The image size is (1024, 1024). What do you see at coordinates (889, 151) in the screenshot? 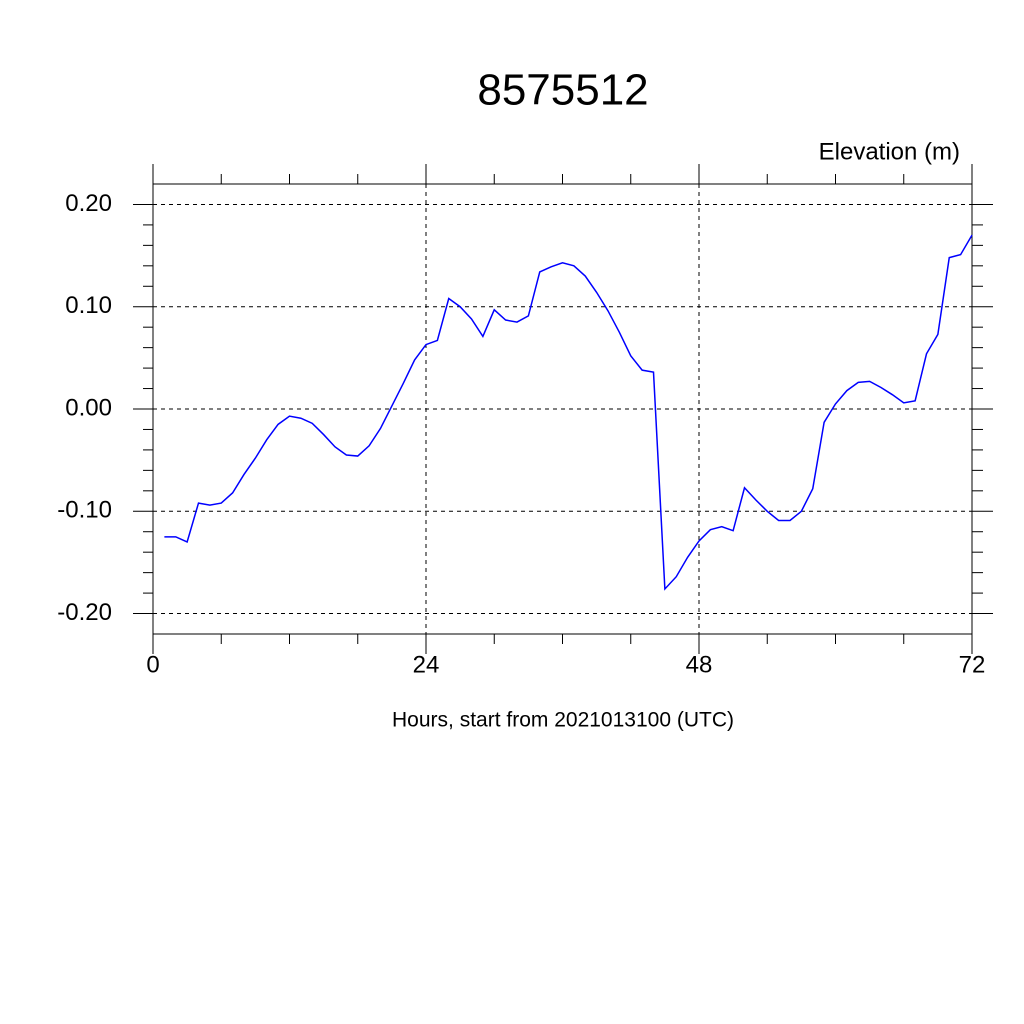
I see `y-axis-label: Elevation (m)` at bounding box center [889, 151].